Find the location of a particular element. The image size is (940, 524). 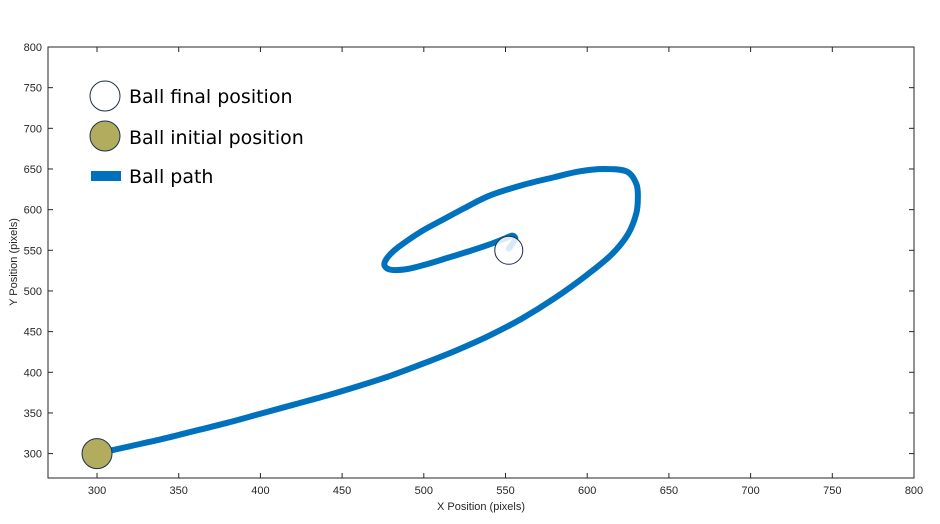

x-tick-label: 800 is located at coordinates (914, 491).